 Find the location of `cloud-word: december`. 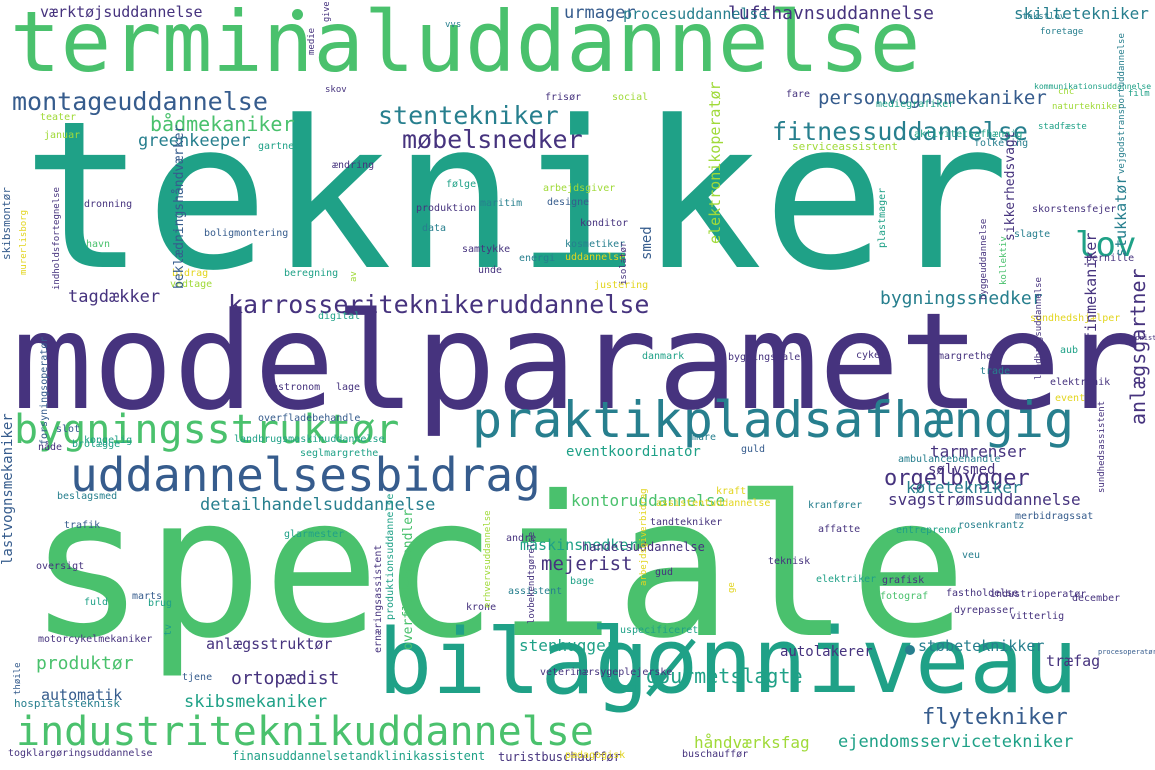

cloud-word: december is located at coordinates (1096, 598).